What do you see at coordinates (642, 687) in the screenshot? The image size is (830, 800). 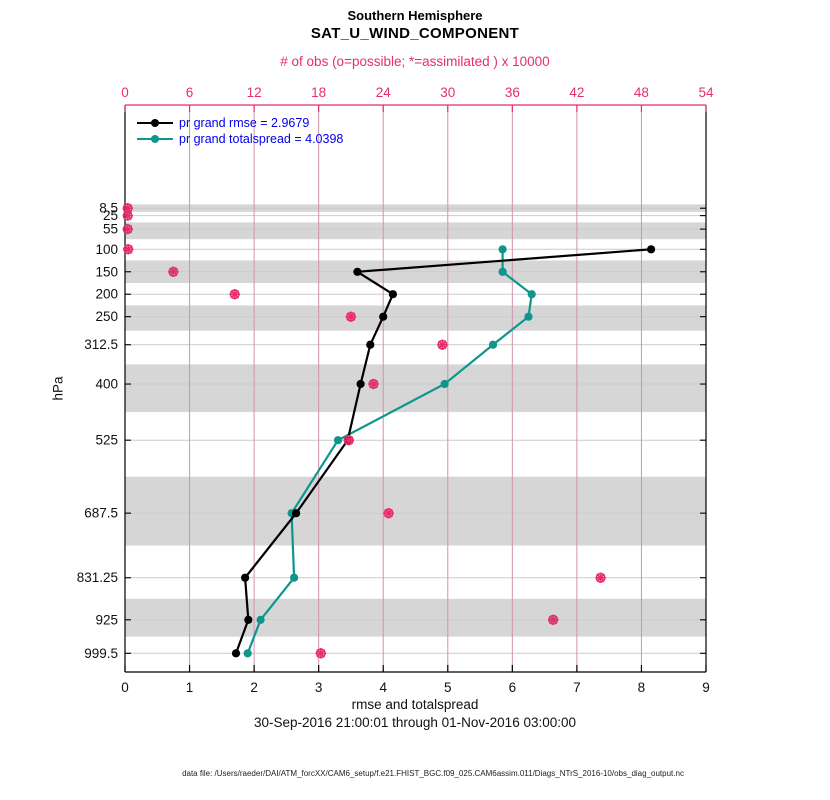 I see `x-tick-label-bottom: 8` at bounding box center [642, 687].